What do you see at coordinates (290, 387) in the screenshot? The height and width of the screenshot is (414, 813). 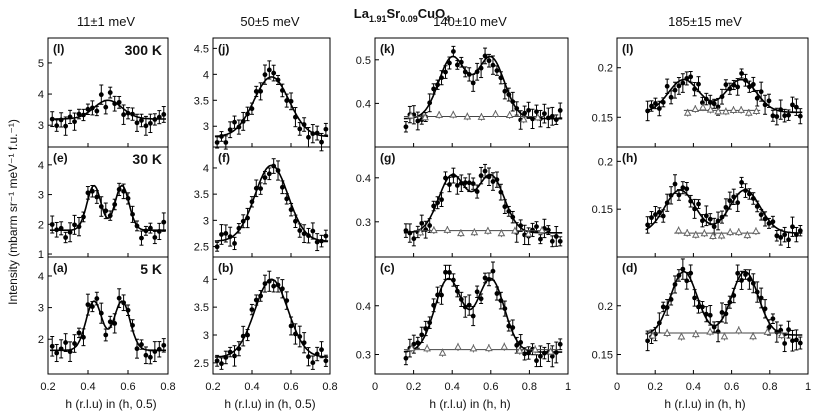 I see `x-tick-label: 0.6` at bounding box center [290, 387].